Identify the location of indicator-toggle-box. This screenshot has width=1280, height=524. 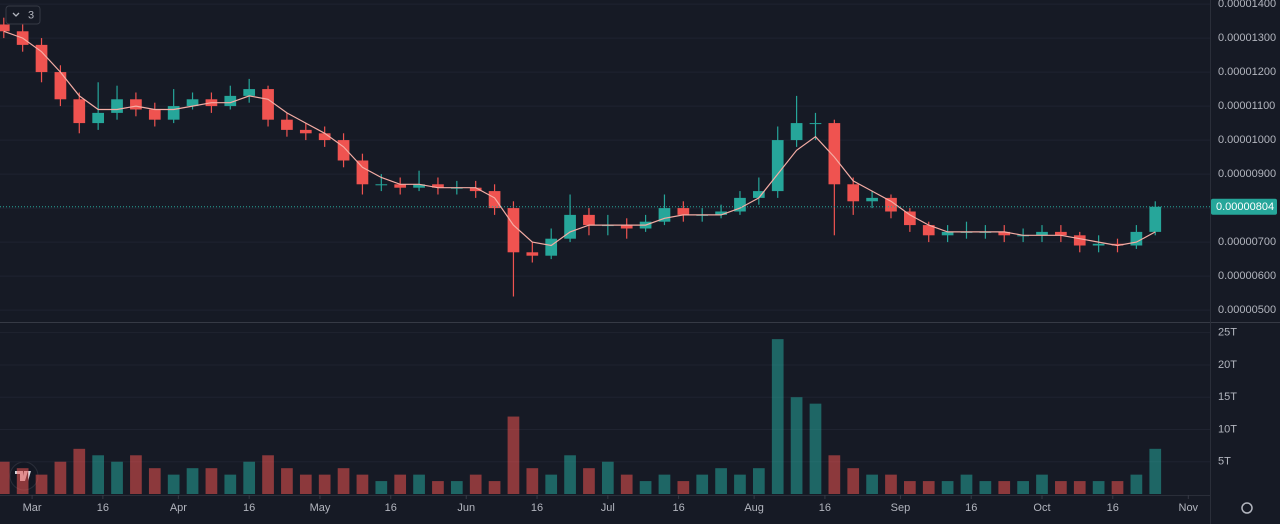
(23, 15).